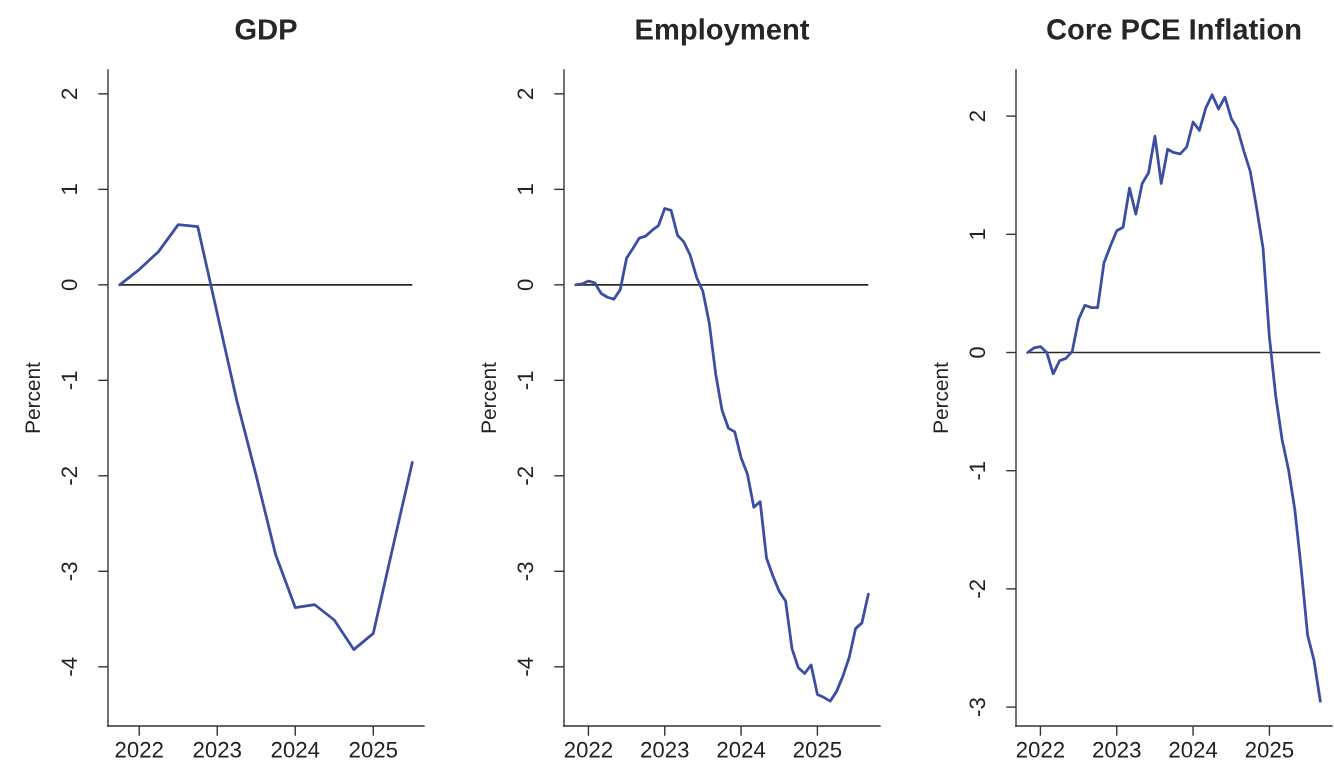 The width and height of the screenshot is (1334, 767). I want to click on chart-title: Core PCE Inflation, so click(1174, 29).